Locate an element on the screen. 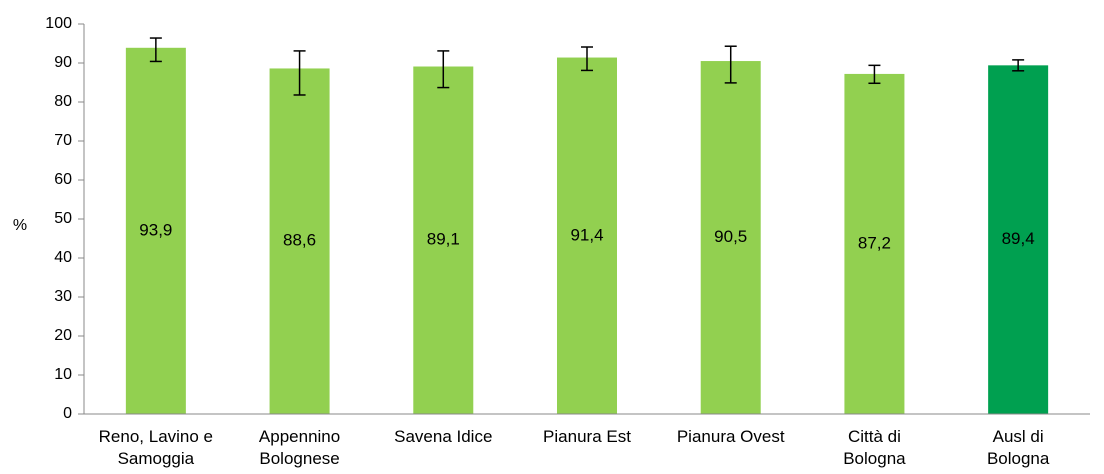 The image size is (1104, 474). data-label: 89,4 is located at coordinates (1018, 238).